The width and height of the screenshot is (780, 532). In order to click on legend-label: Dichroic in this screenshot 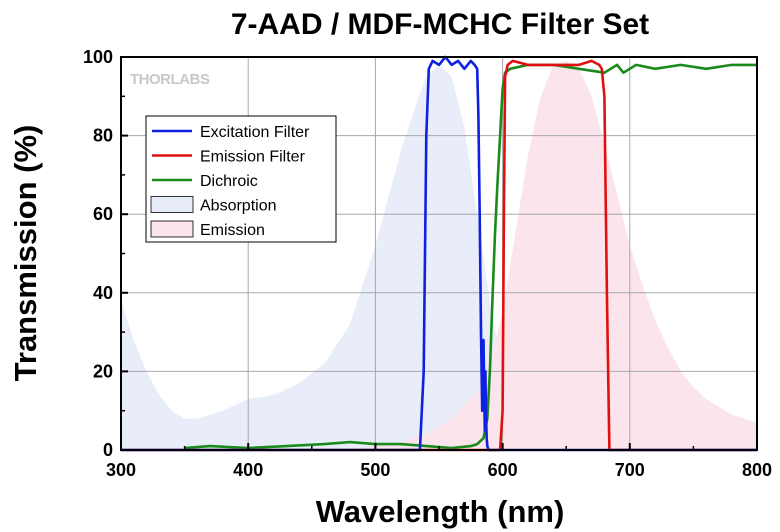, I will do `click(229, 181)`.